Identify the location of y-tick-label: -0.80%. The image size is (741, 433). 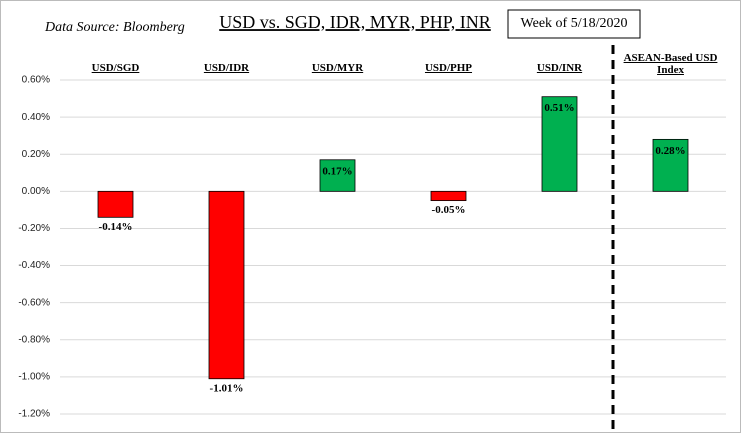
(34, 339).